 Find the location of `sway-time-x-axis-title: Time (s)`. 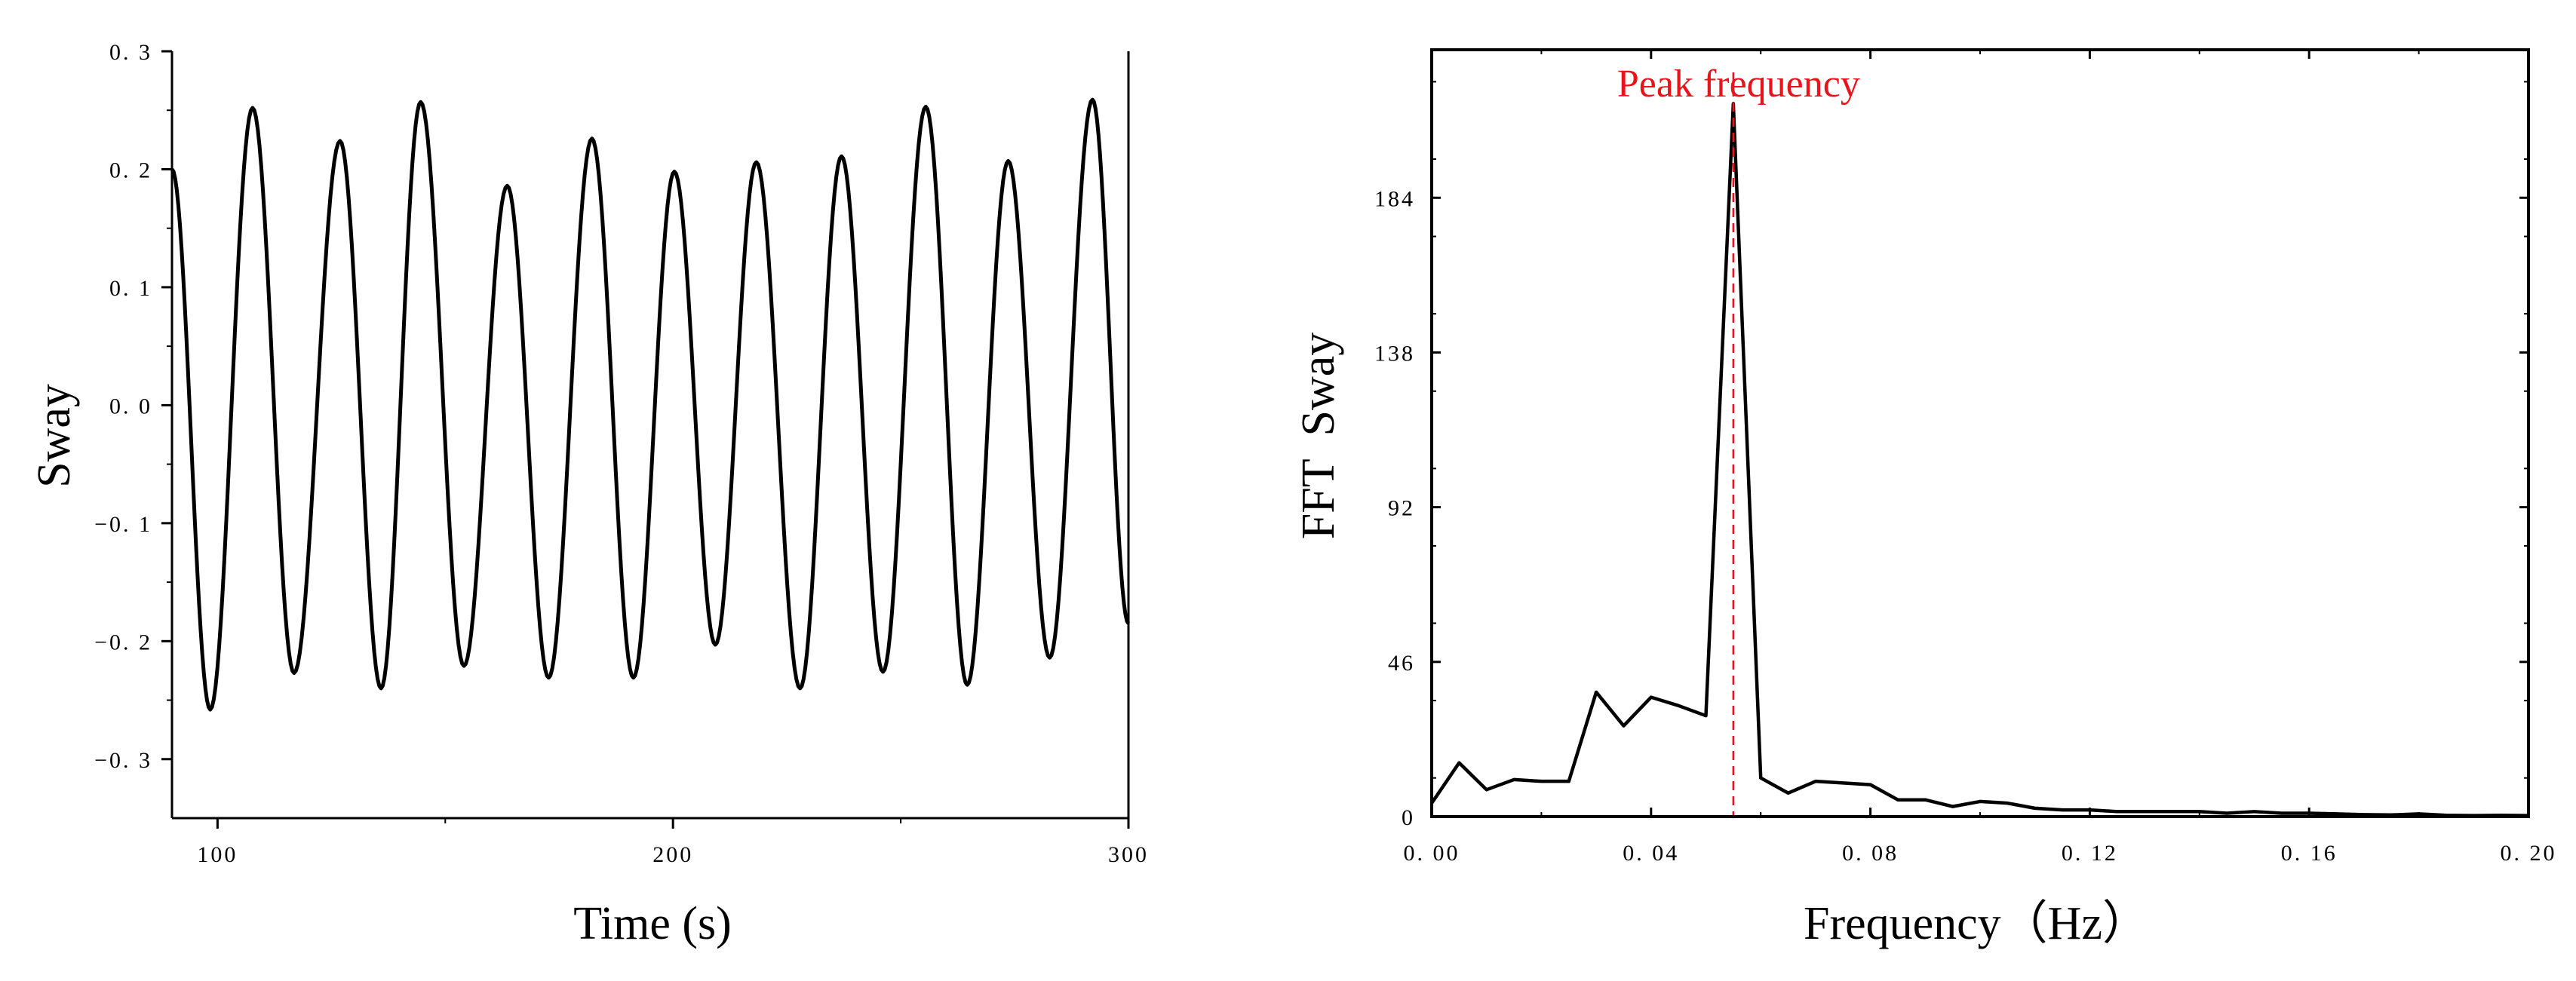

sway-time-x-axis-title: Time (s) is located at coordinates (652, 924).